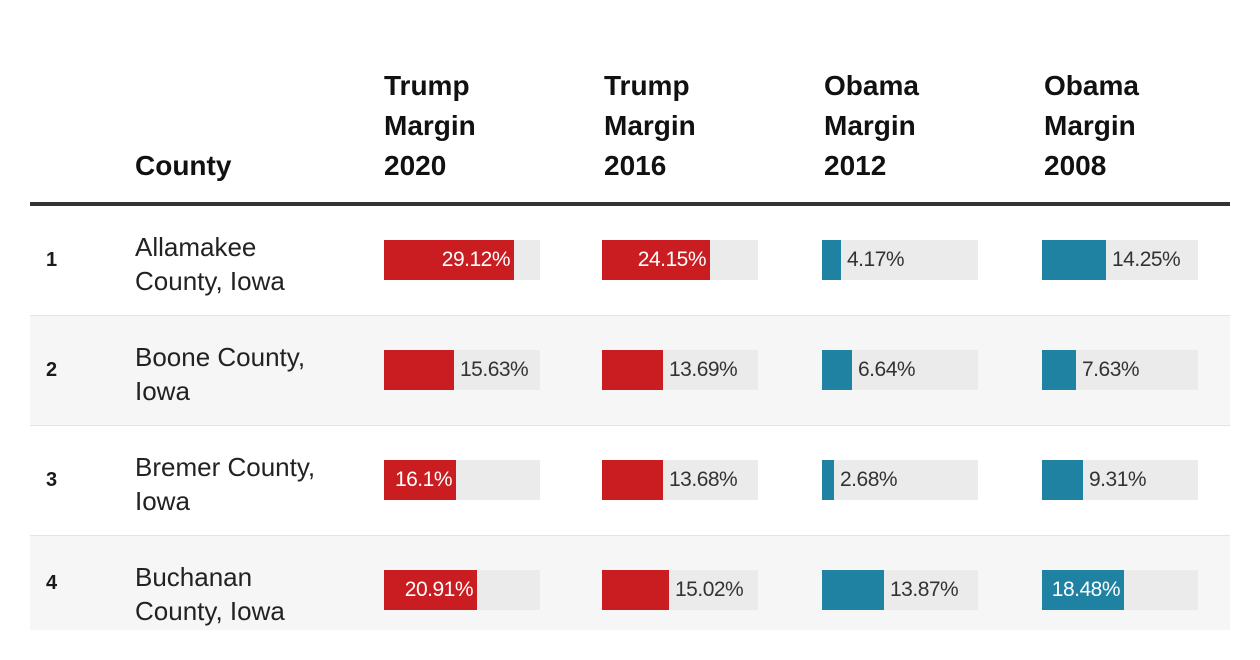  Describe the element at coordinates (871, 125) in the screenshot. I see `header-obama-2012: Obama Margin 2012` at that location.